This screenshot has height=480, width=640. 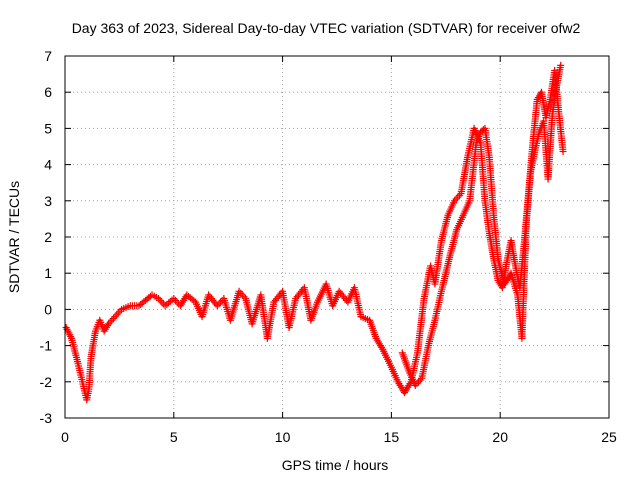 What do you see at coordinates (48, 165) in the screenshot?
I see `y-tick-label: 4` at bounding box center [48, 165].